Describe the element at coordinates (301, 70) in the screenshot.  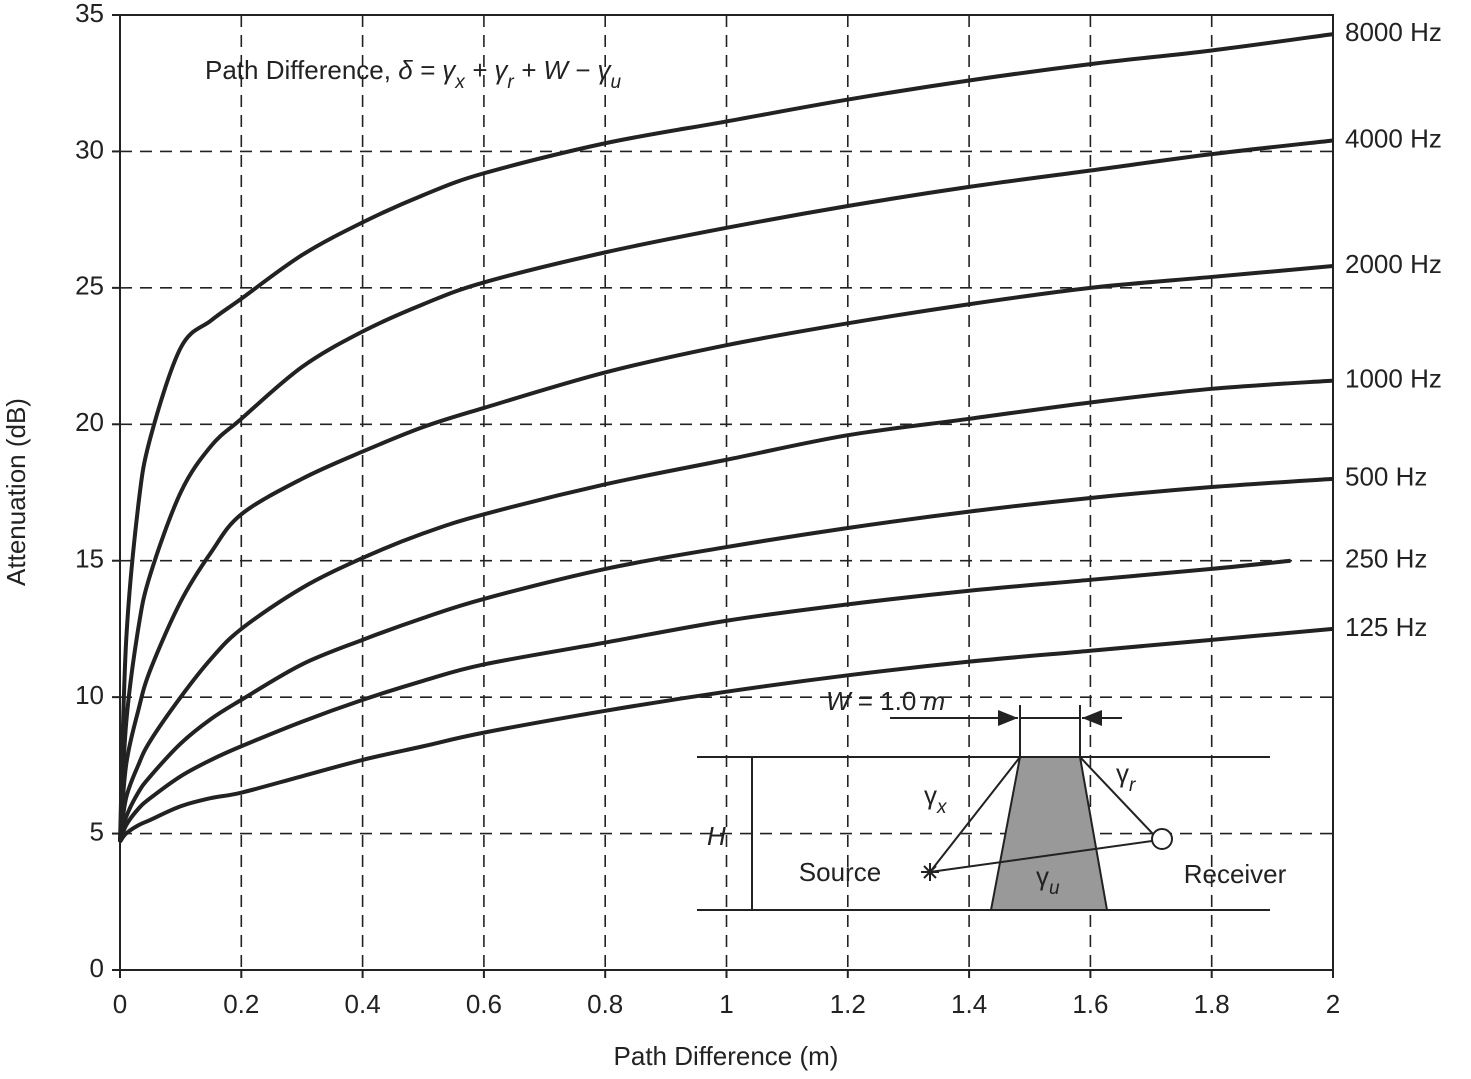
I see `label-part: Path Difference,` at that location.